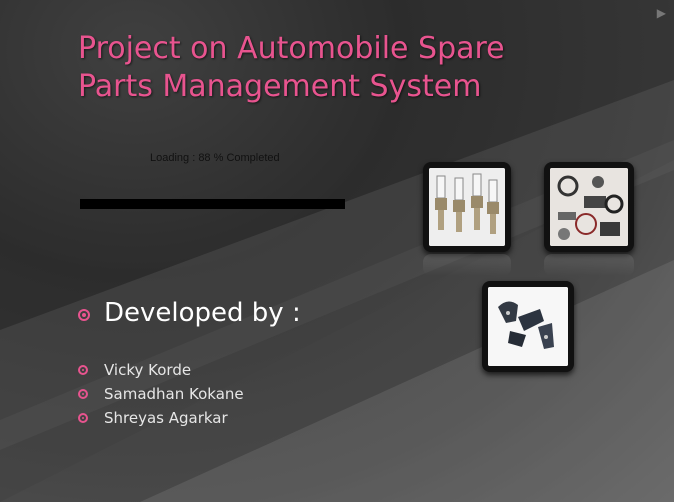 This screenshot has height=502, width=674. I want to click on developed-by-heading: Developed by :, so click(202, 313).